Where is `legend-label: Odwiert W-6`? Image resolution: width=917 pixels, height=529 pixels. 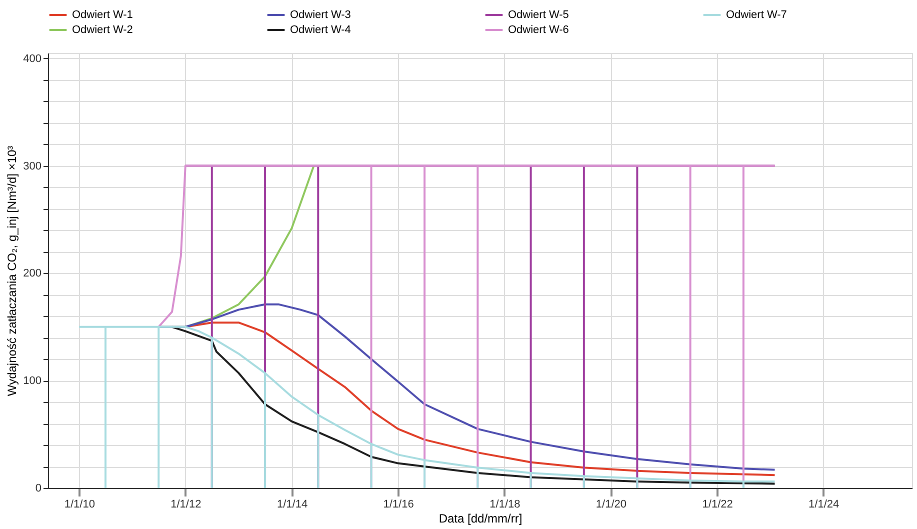 legend-label: Odwiert W-6 is located at coordinates (538, 30).